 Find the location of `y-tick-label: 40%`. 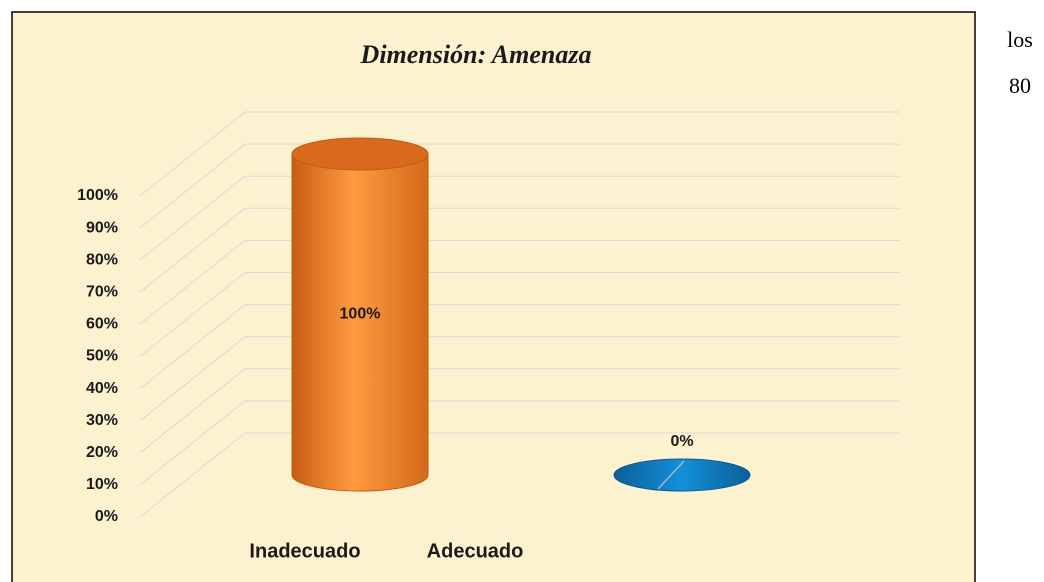

y-tick-label: 40% is located at coordinates (102, 388).